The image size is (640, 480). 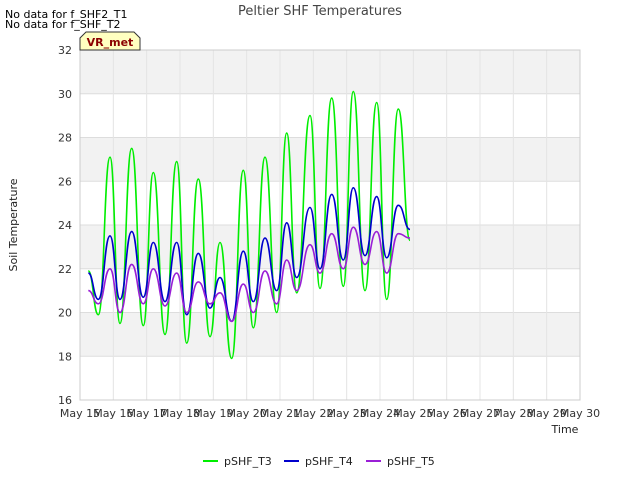 I want to click on x-tick-label: May 29, so click(x=547, y=413).